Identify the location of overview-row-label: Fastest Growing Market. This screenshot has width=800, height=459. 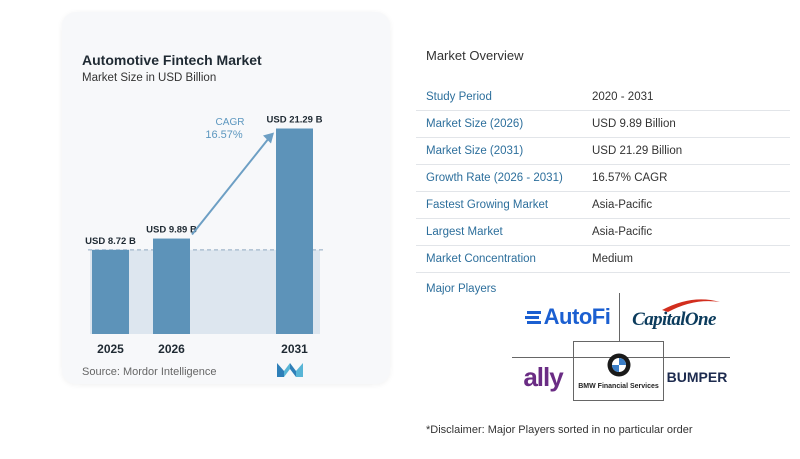
(487, 205).